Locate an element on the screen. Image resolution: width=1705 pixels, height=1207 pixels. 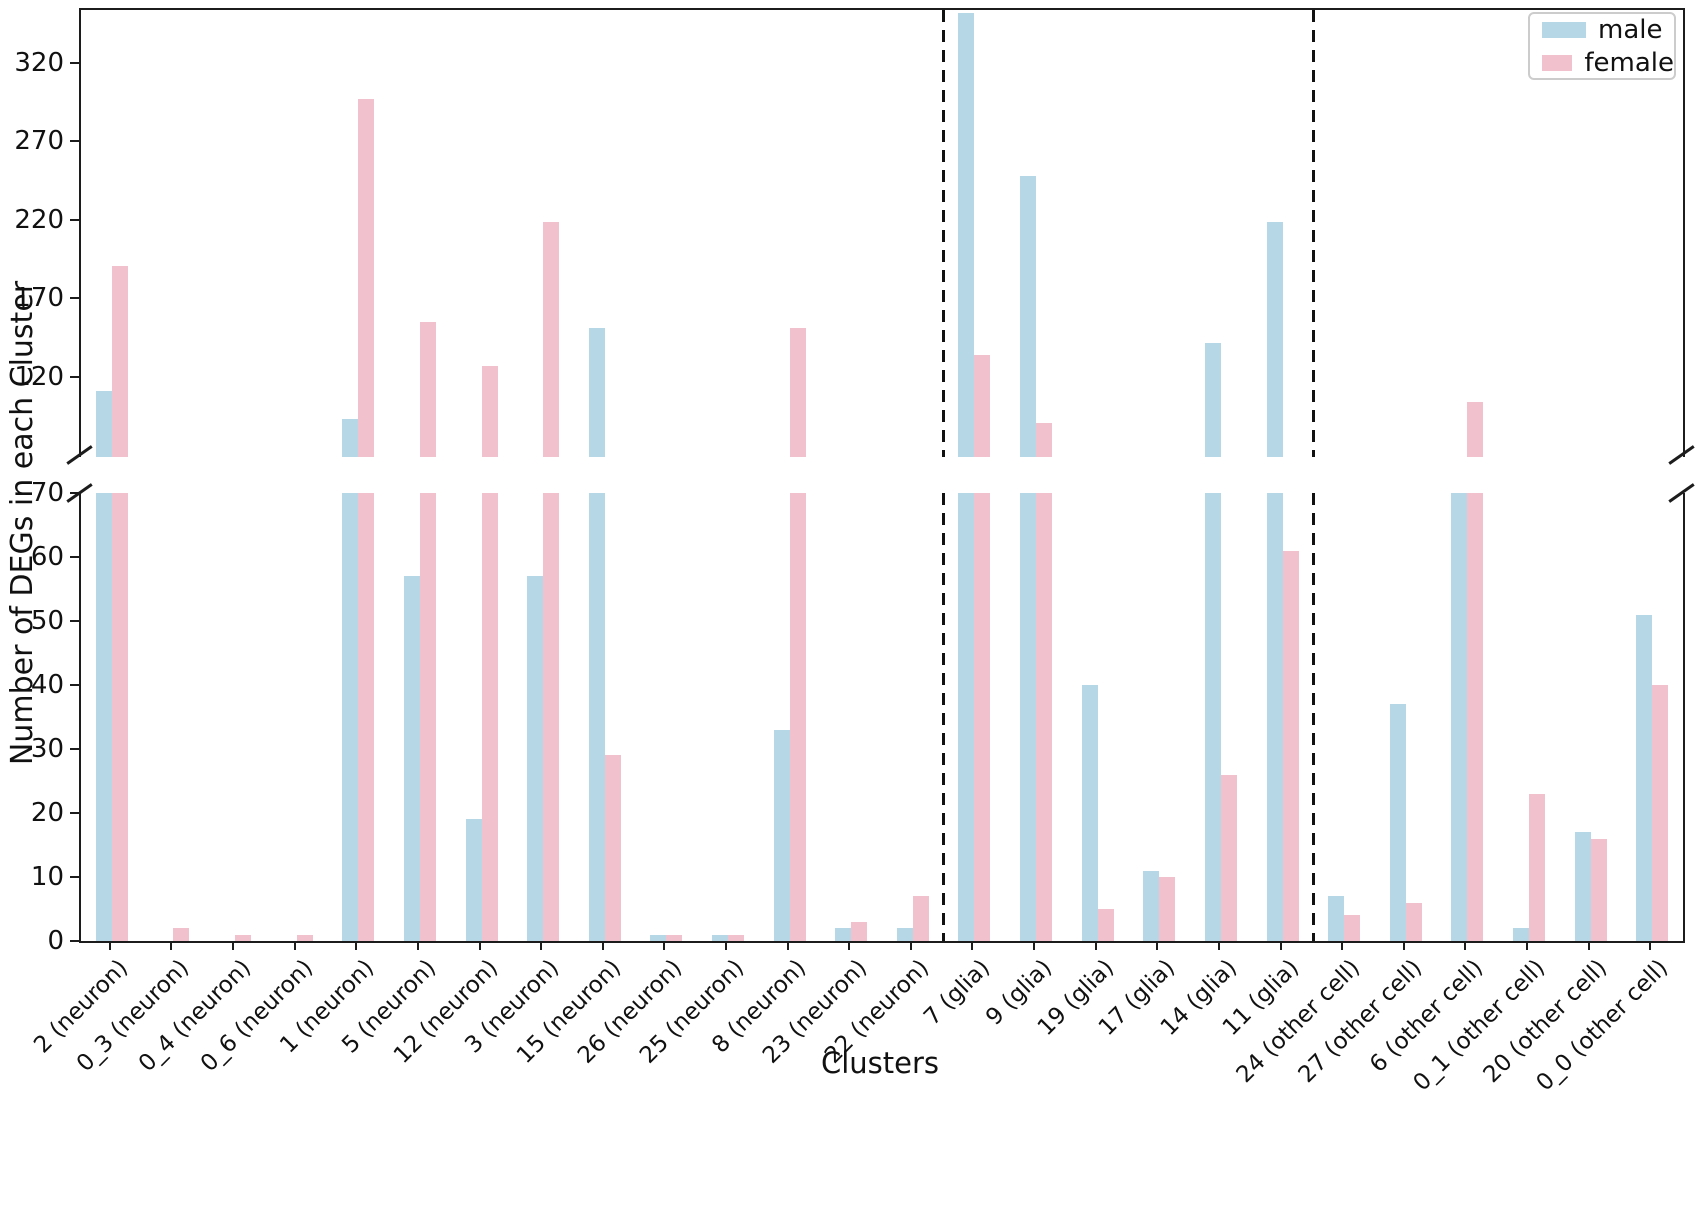
legend-label-male: male is located at coordinates (1630, 29).